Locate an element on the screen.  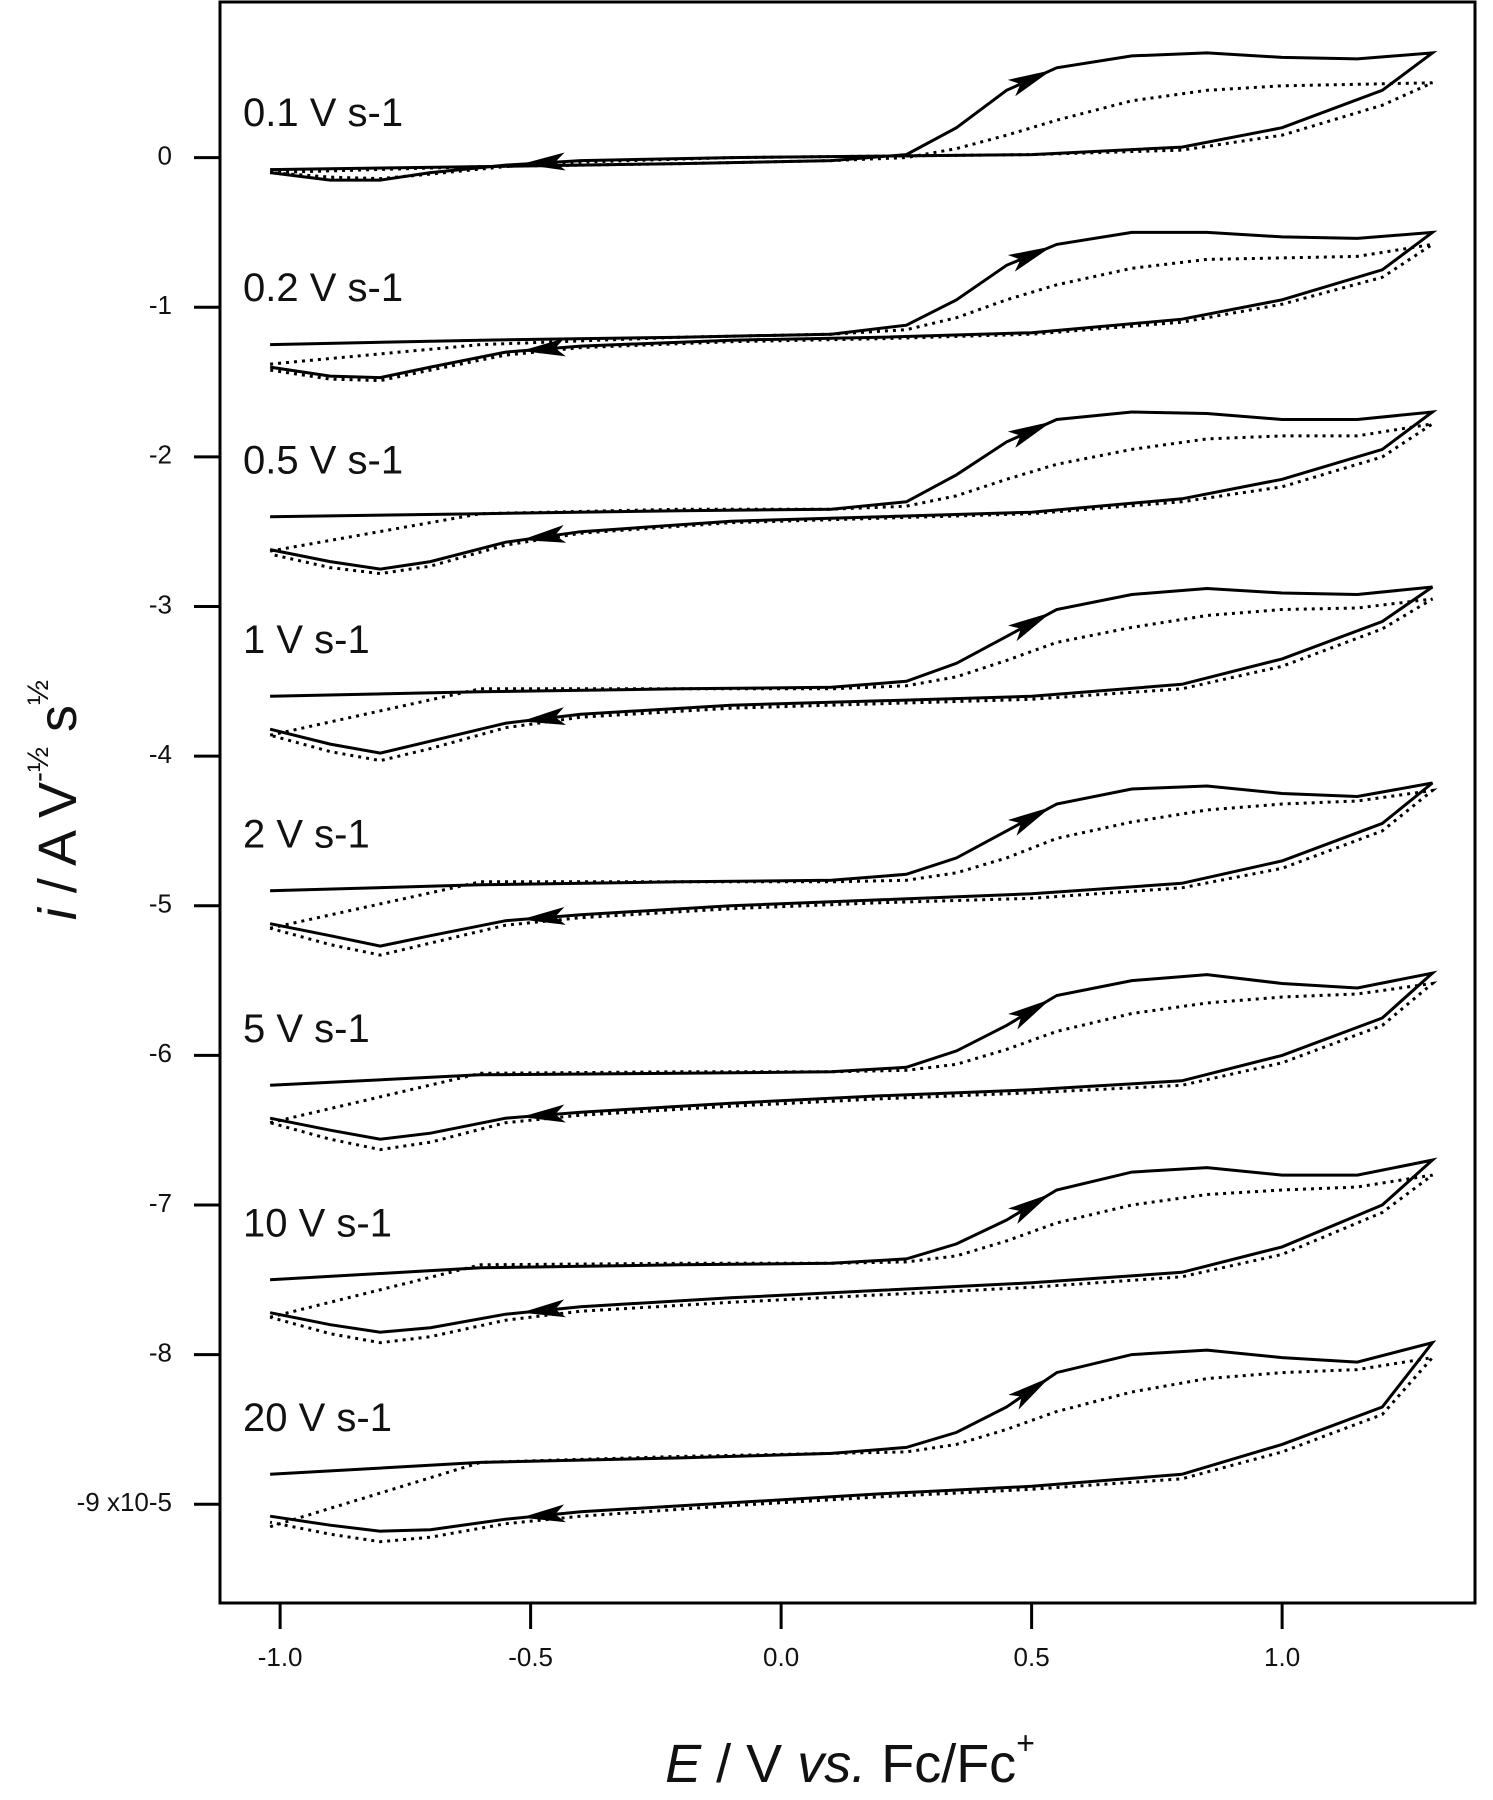
y-tick-label: -5 is located at coordinates (160, 904).